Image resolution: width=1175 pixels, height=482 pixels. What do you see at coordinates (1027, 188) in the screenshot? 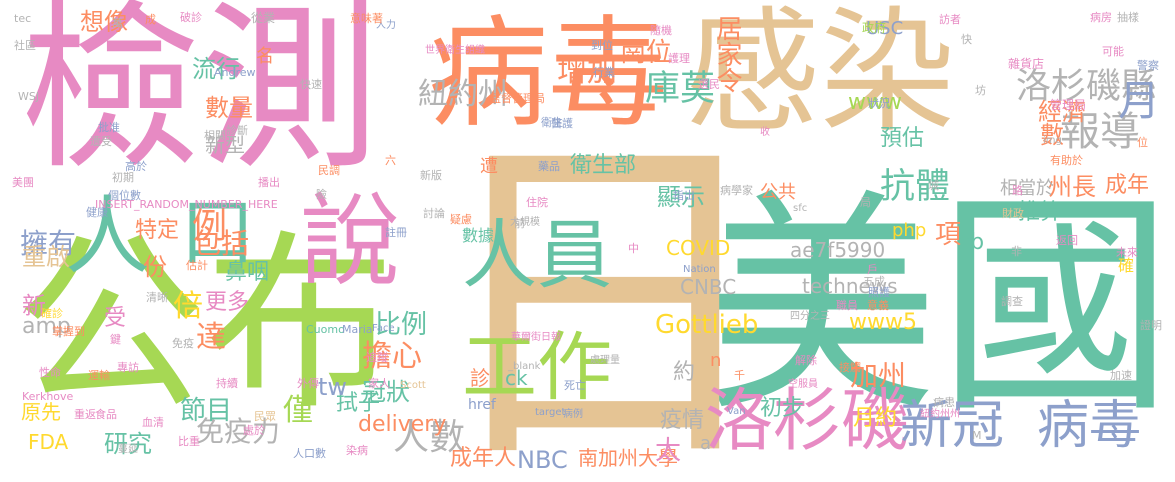
I see `cloud-word: 相當於` at bounding box center [1027, 188].